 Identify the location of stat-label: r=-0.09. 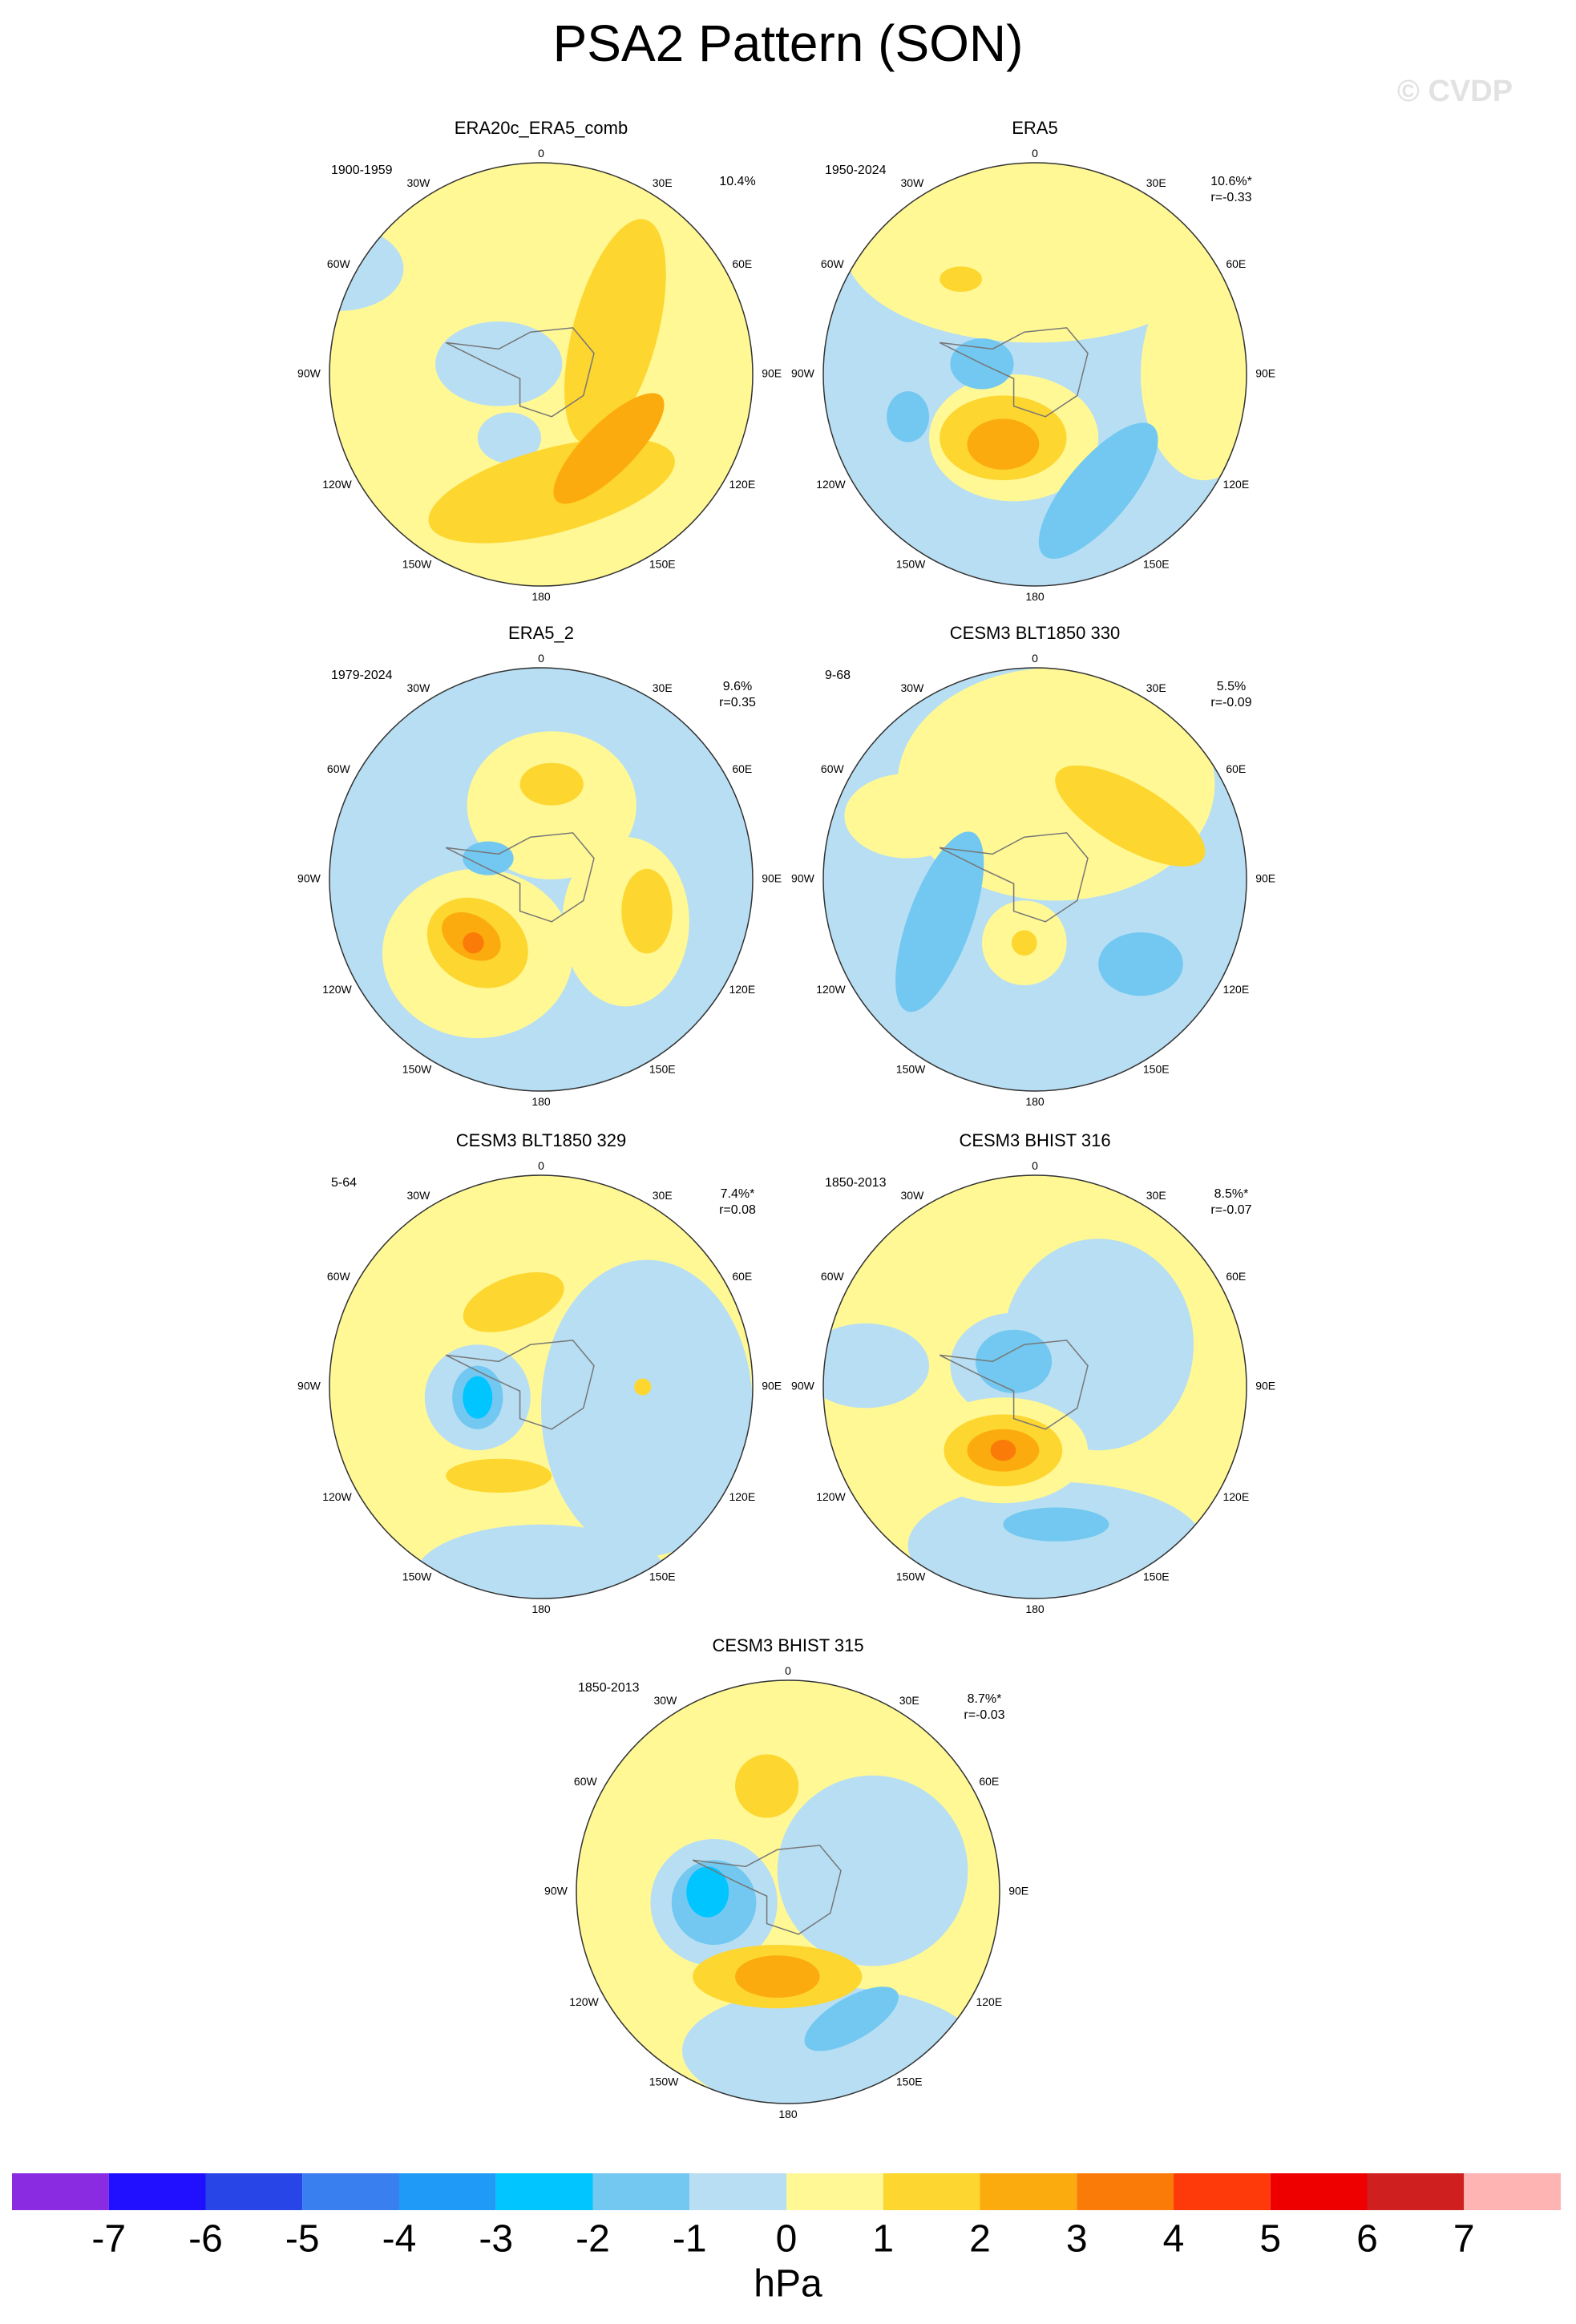
(1230, 702).